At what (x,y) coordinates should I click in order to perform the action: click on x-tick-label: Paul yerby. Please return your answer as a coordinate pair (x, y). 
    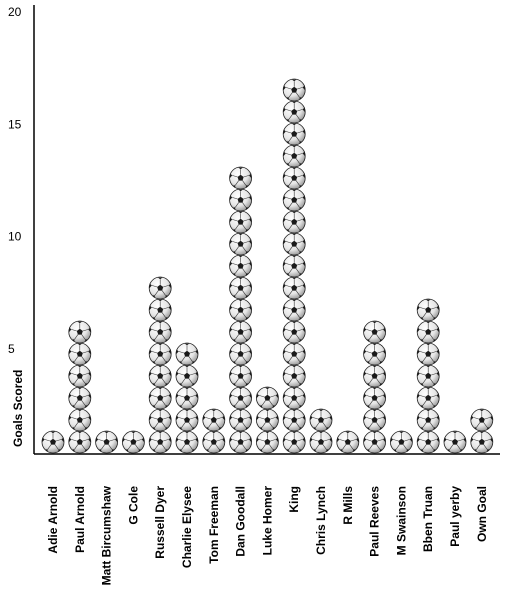
    Looking at the image, I should click on (455, 516).